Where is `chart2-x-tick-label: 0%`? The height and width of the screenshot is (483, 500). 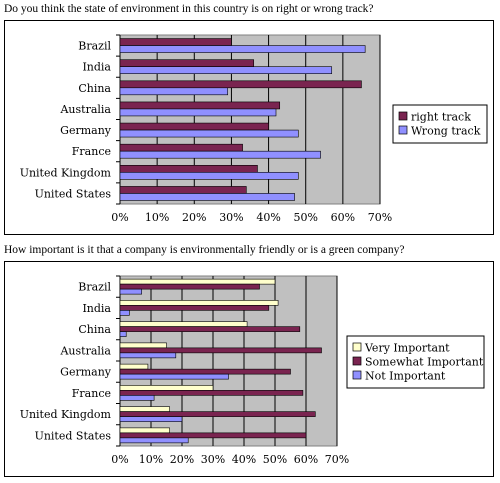 chart2-x-tick-label: 0% is located at coordinates (119, 459).